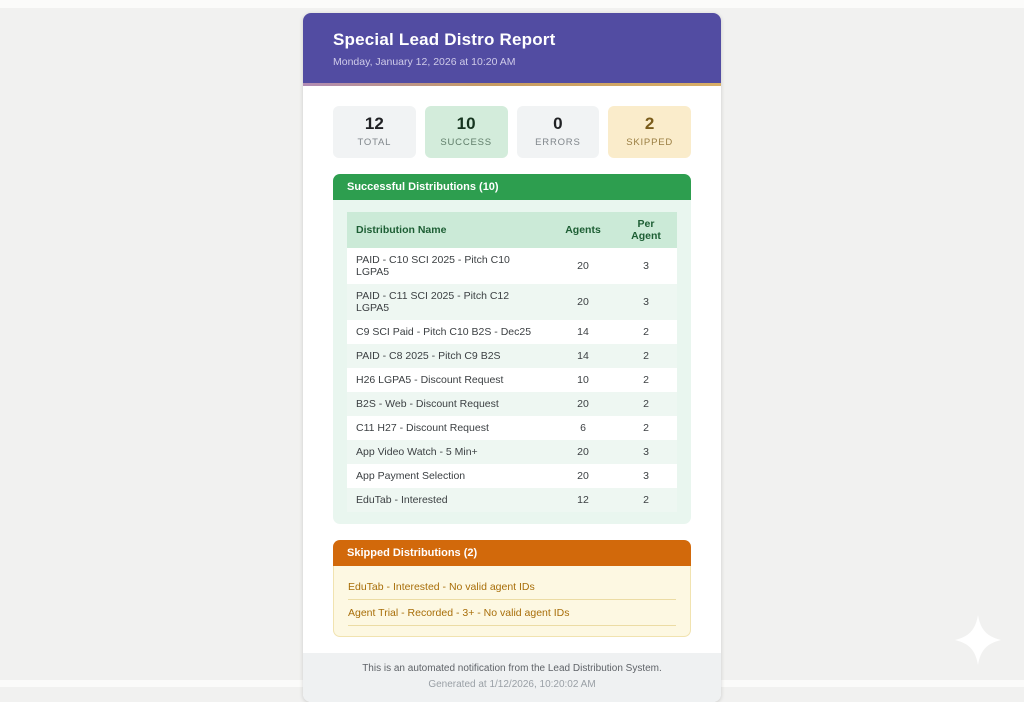  I want to click on table-row: H26 LGPA5 - Discount Request 10 2, so click(512, 380).